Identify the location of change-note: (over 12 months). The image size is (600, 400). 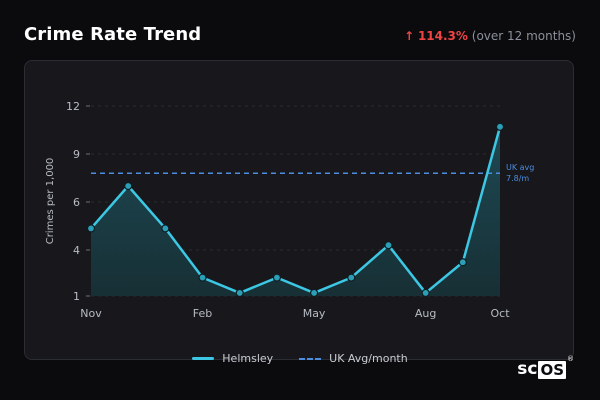
(523, 36).